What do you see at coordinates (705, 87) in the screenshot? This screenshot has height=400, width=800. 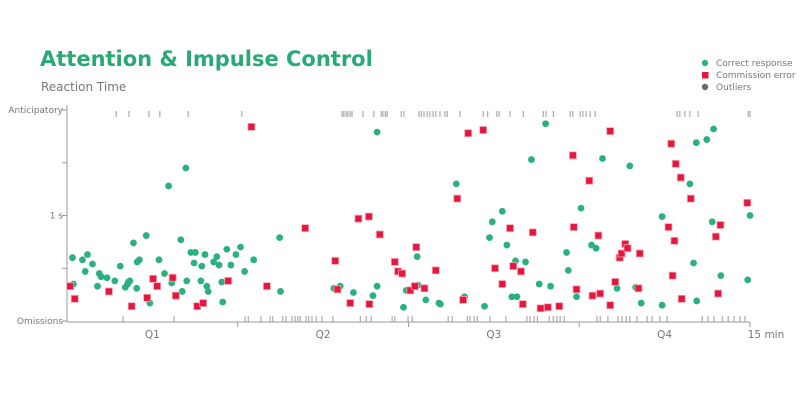 I see `legend-marker-circle-icon` at bounding box center [705, 87].